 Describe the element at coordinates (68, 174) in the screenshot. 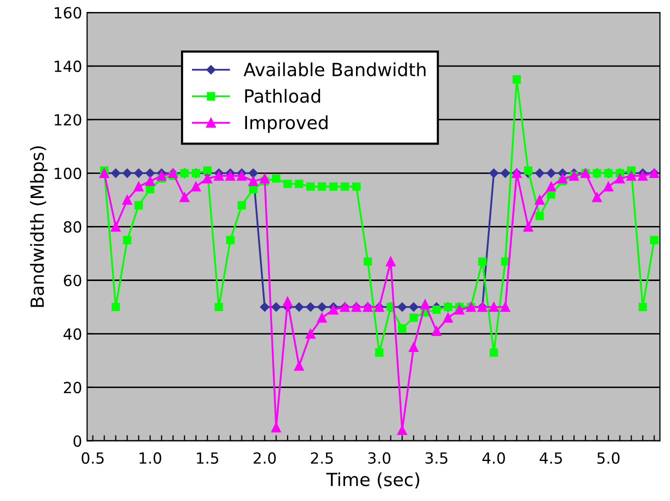

I see `y-tick-label: 100` at that location.